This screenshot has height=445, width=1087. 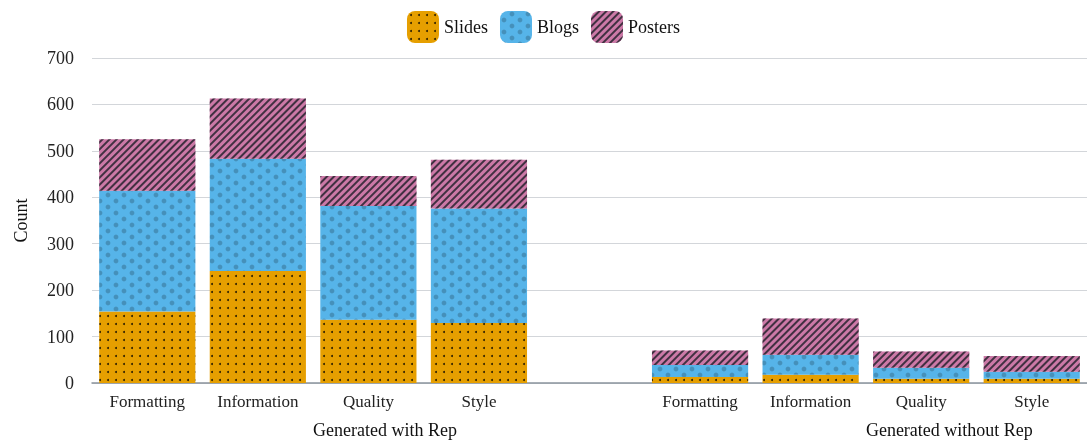 What do you see at coordinates (60, 336) in the screenshot?
I see `y-tick-label: 100` at bounding box center [60, 336].